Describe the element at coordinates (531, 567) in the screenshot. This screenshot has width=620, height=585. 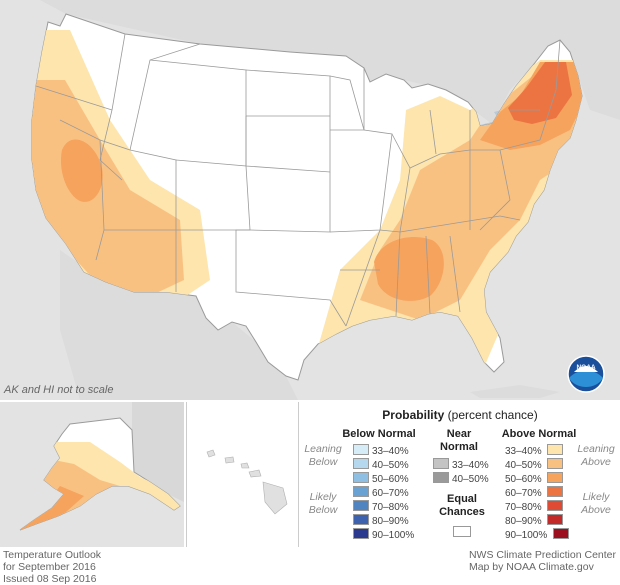
I see `map-credit: Map by NOAA Climate.gov` at that location.